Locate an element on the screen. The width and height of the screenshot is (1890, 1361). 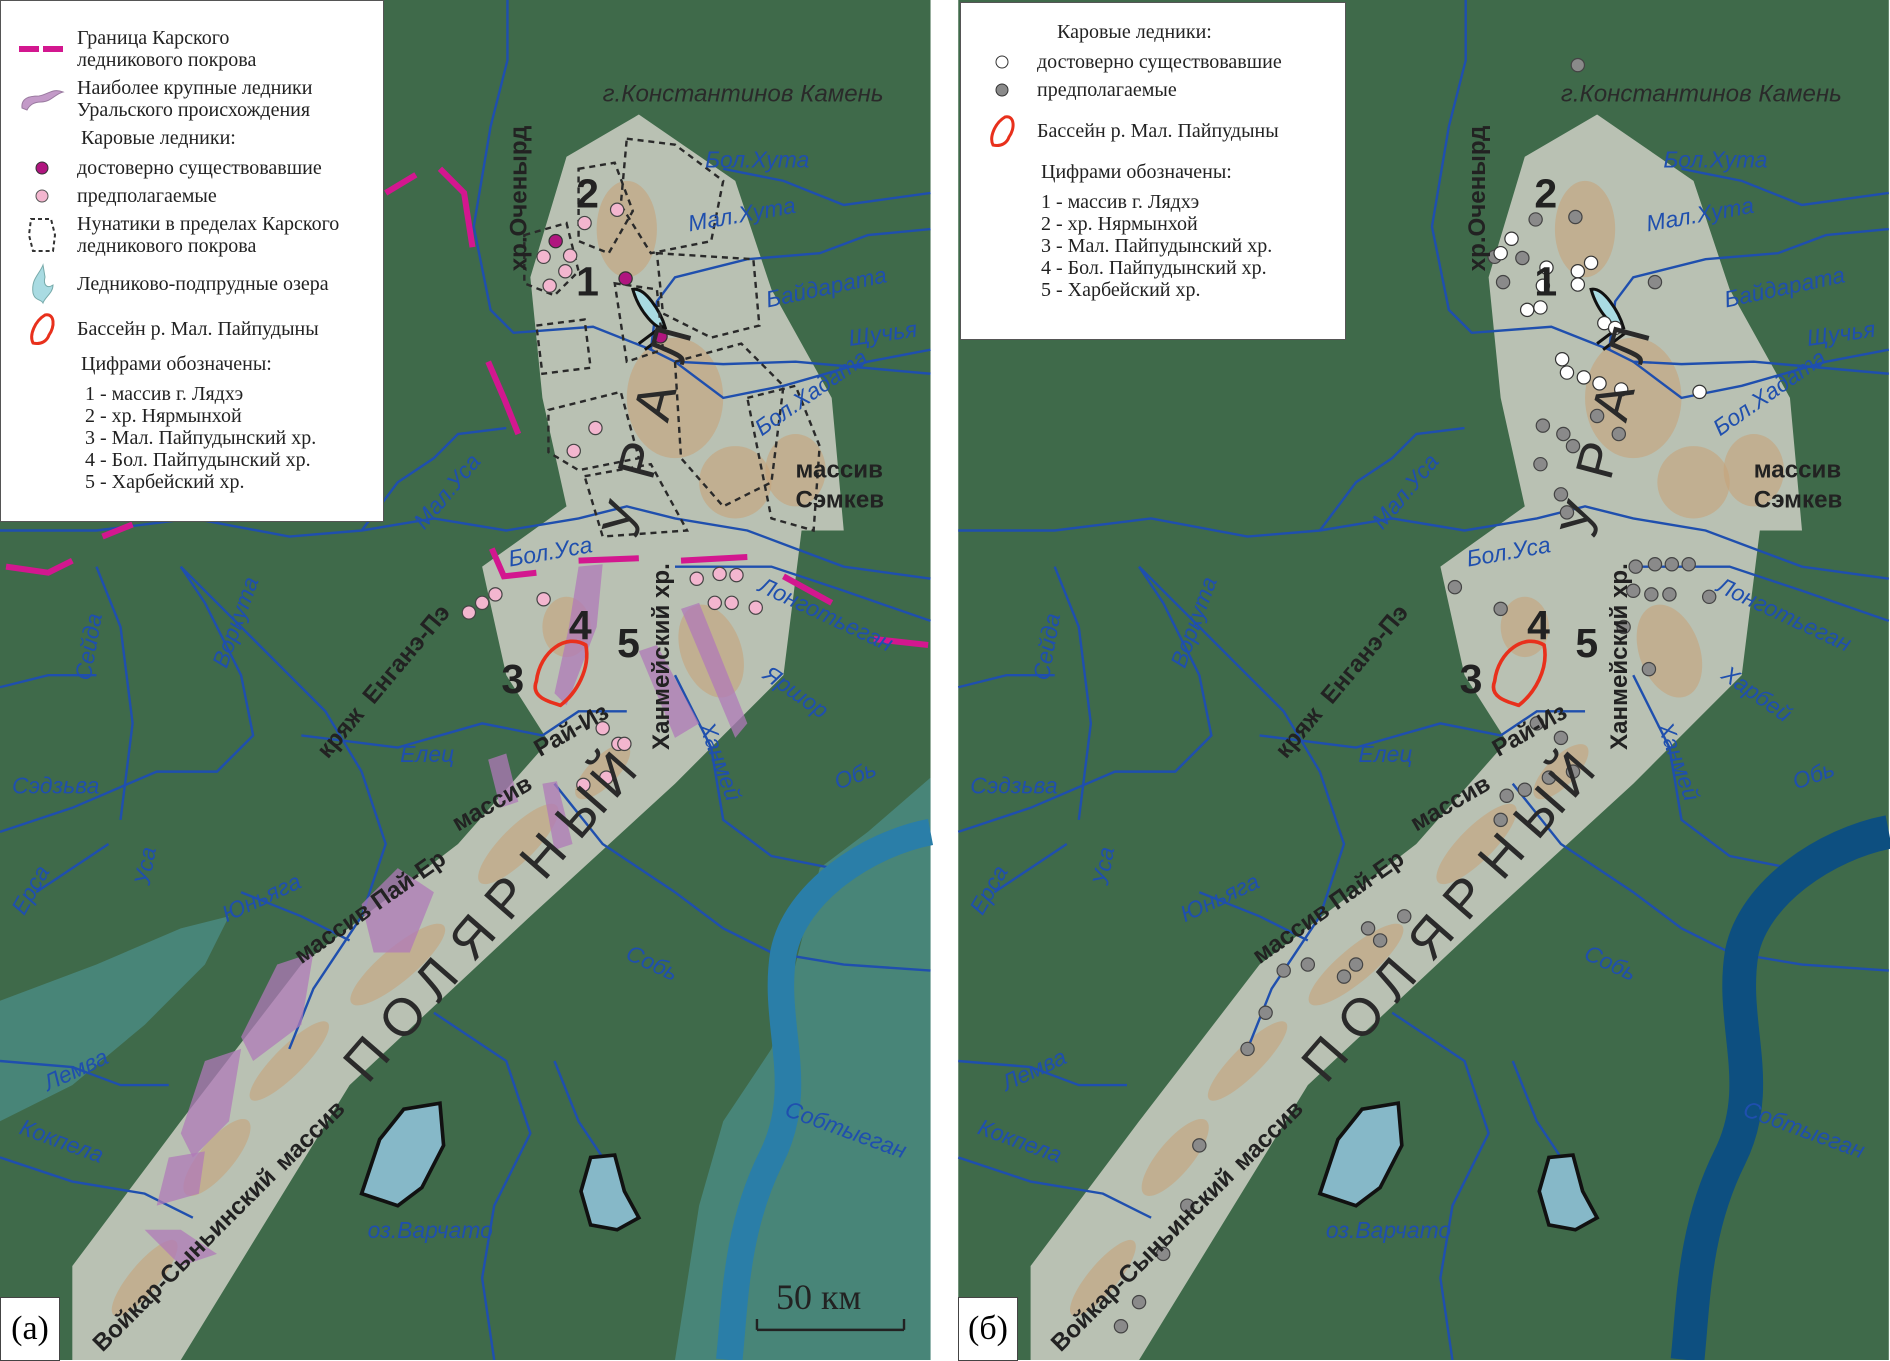
map-label-n2: 2 is located at coordinates (587, 193).